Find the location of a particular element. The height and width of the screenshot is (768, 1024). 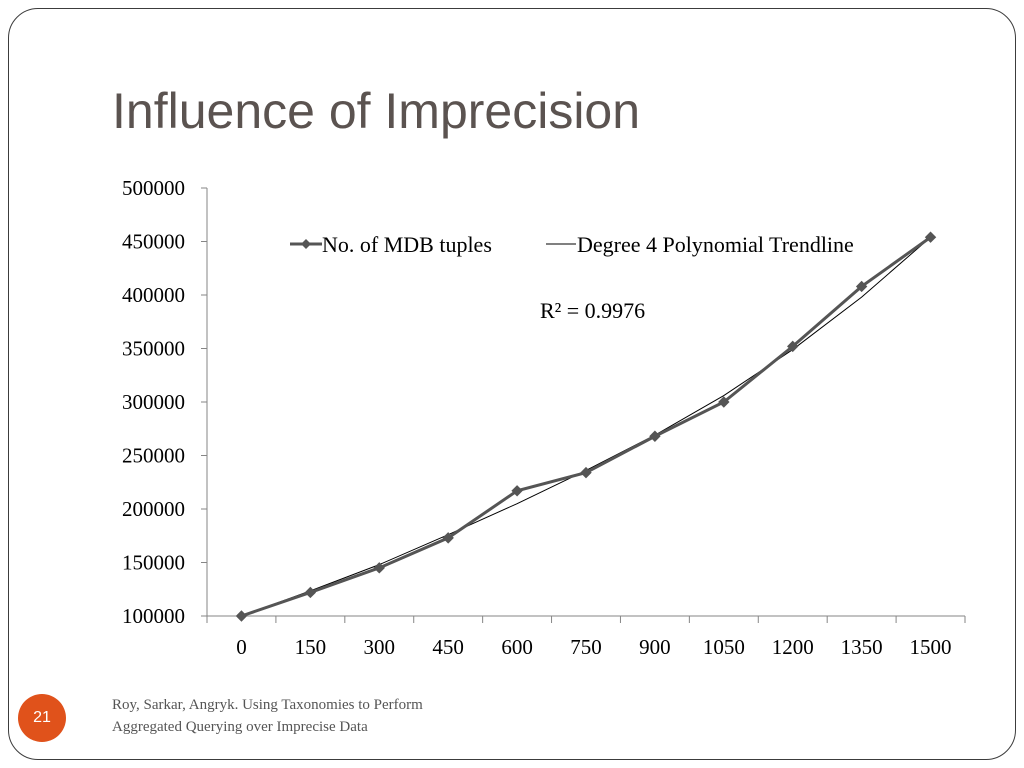

y-tick-label: 400000 is located at coordinates (153, 295).